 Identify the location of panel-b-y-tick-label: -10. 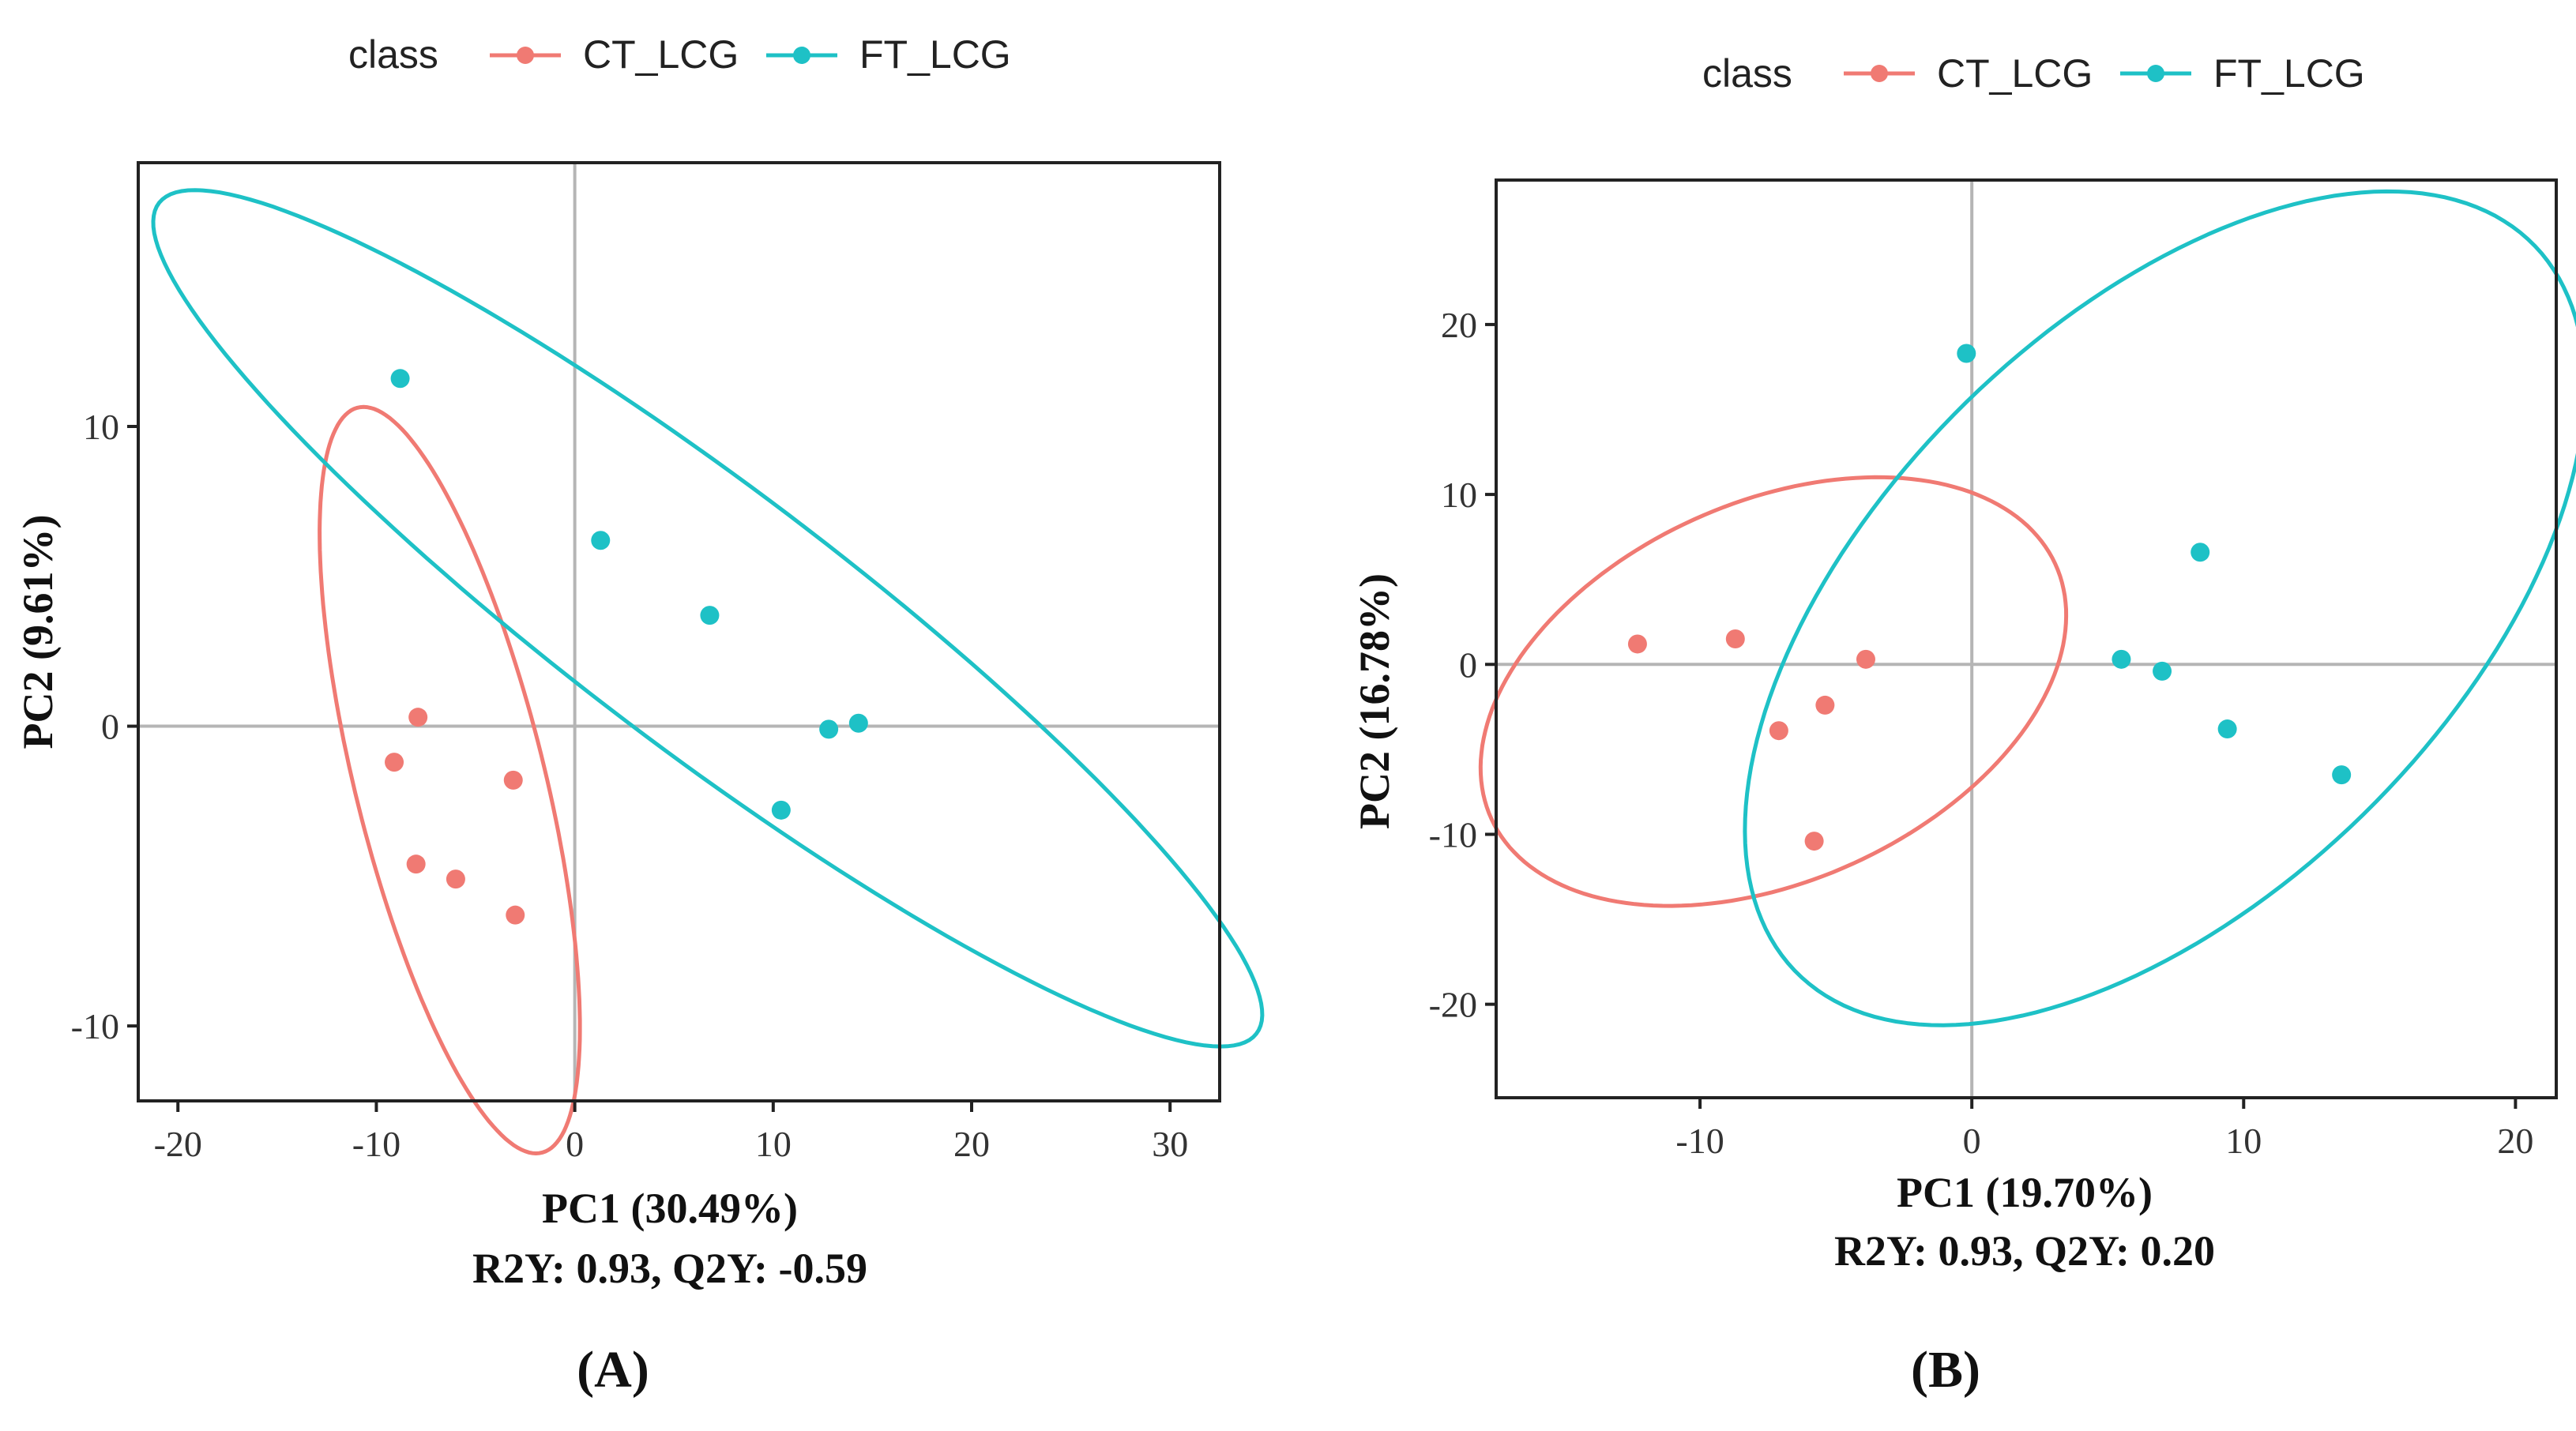
(1453, 834).